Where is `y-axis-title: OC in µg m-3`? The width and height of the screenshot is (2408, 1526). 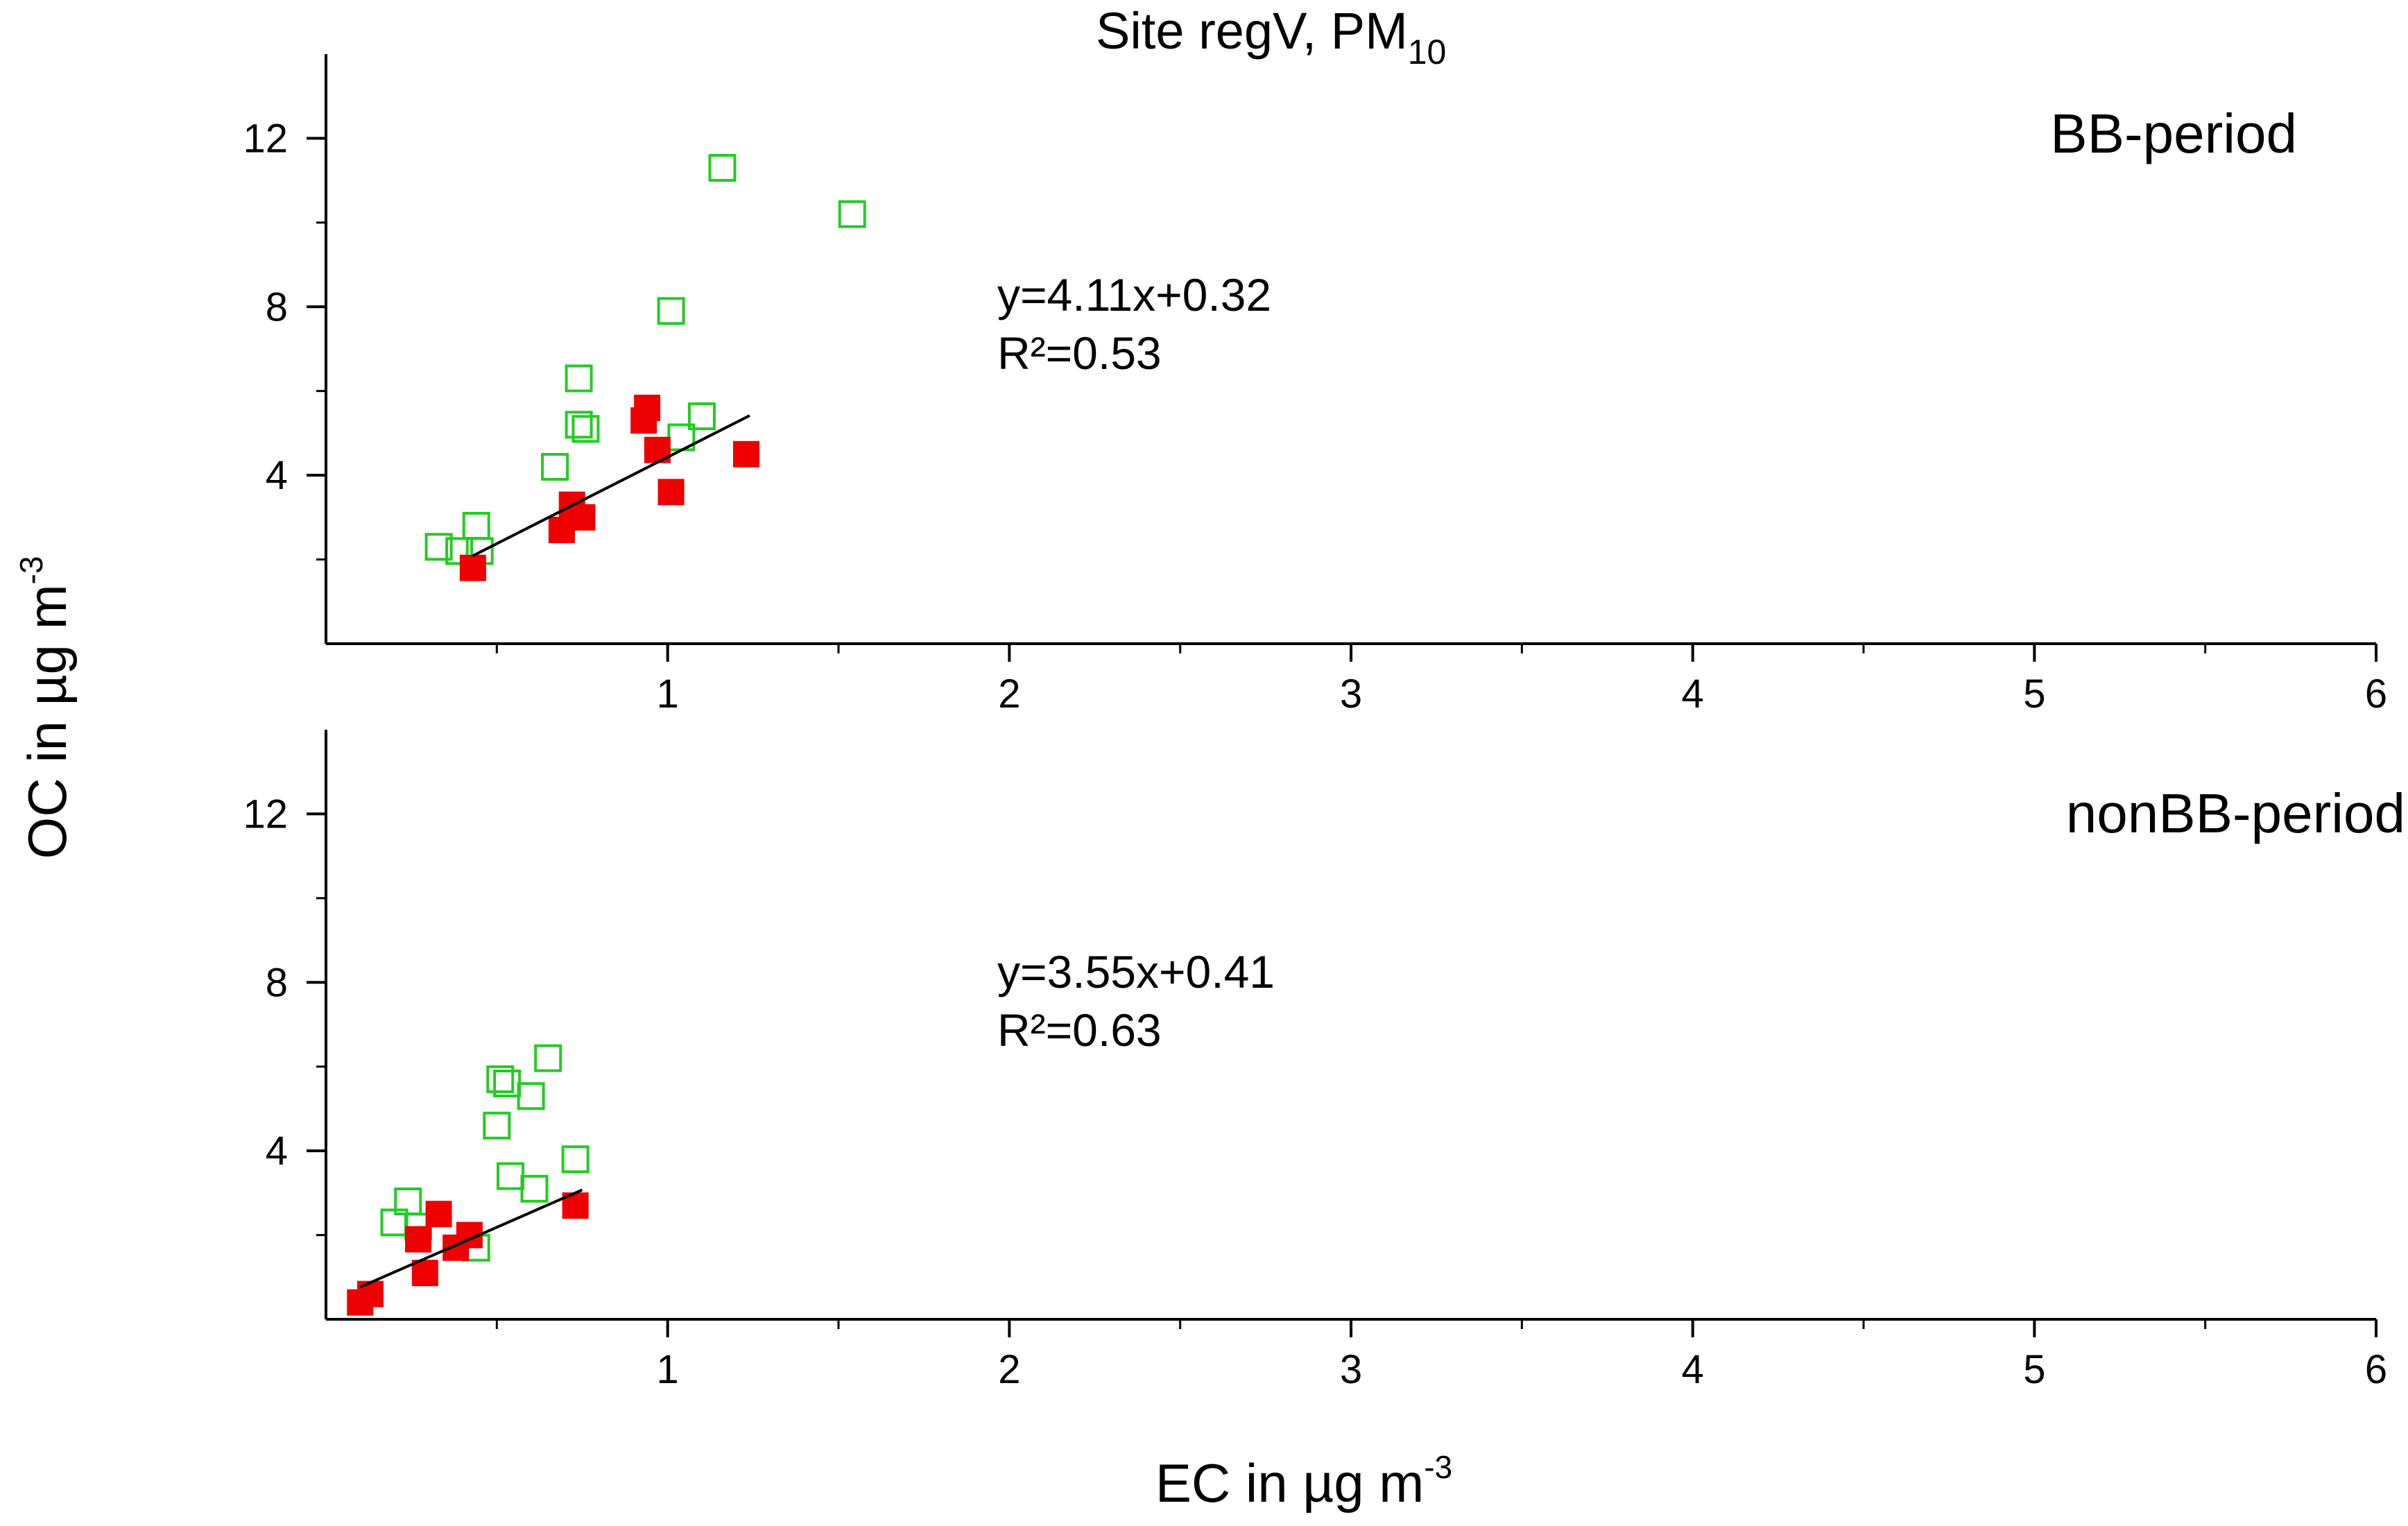
y-axis-title: OC in µg m-3 is located at coordinates (45, 707).